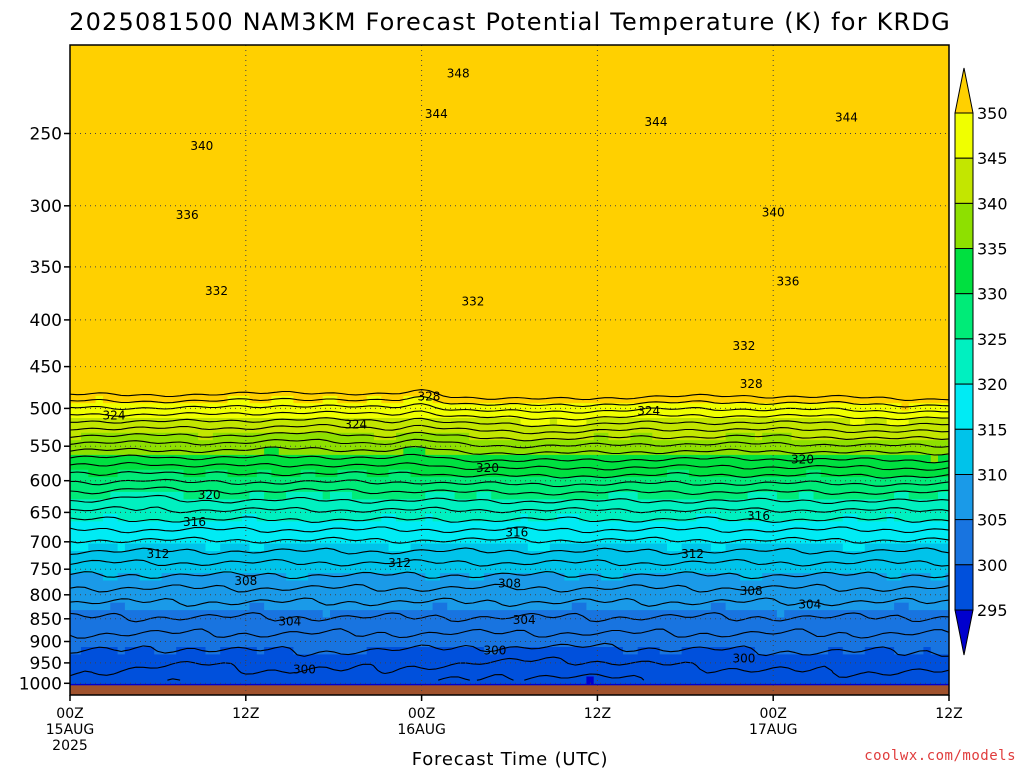 The height and width of the screenshot is (768, 1024). I want to click on y-tick-label: 800, so click(46, 596).